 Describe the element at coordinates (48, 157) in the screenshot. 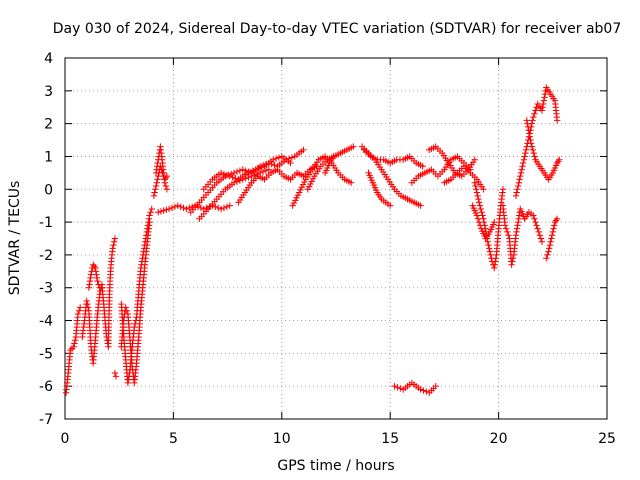

I see `y-tick-label: 1` at that location.